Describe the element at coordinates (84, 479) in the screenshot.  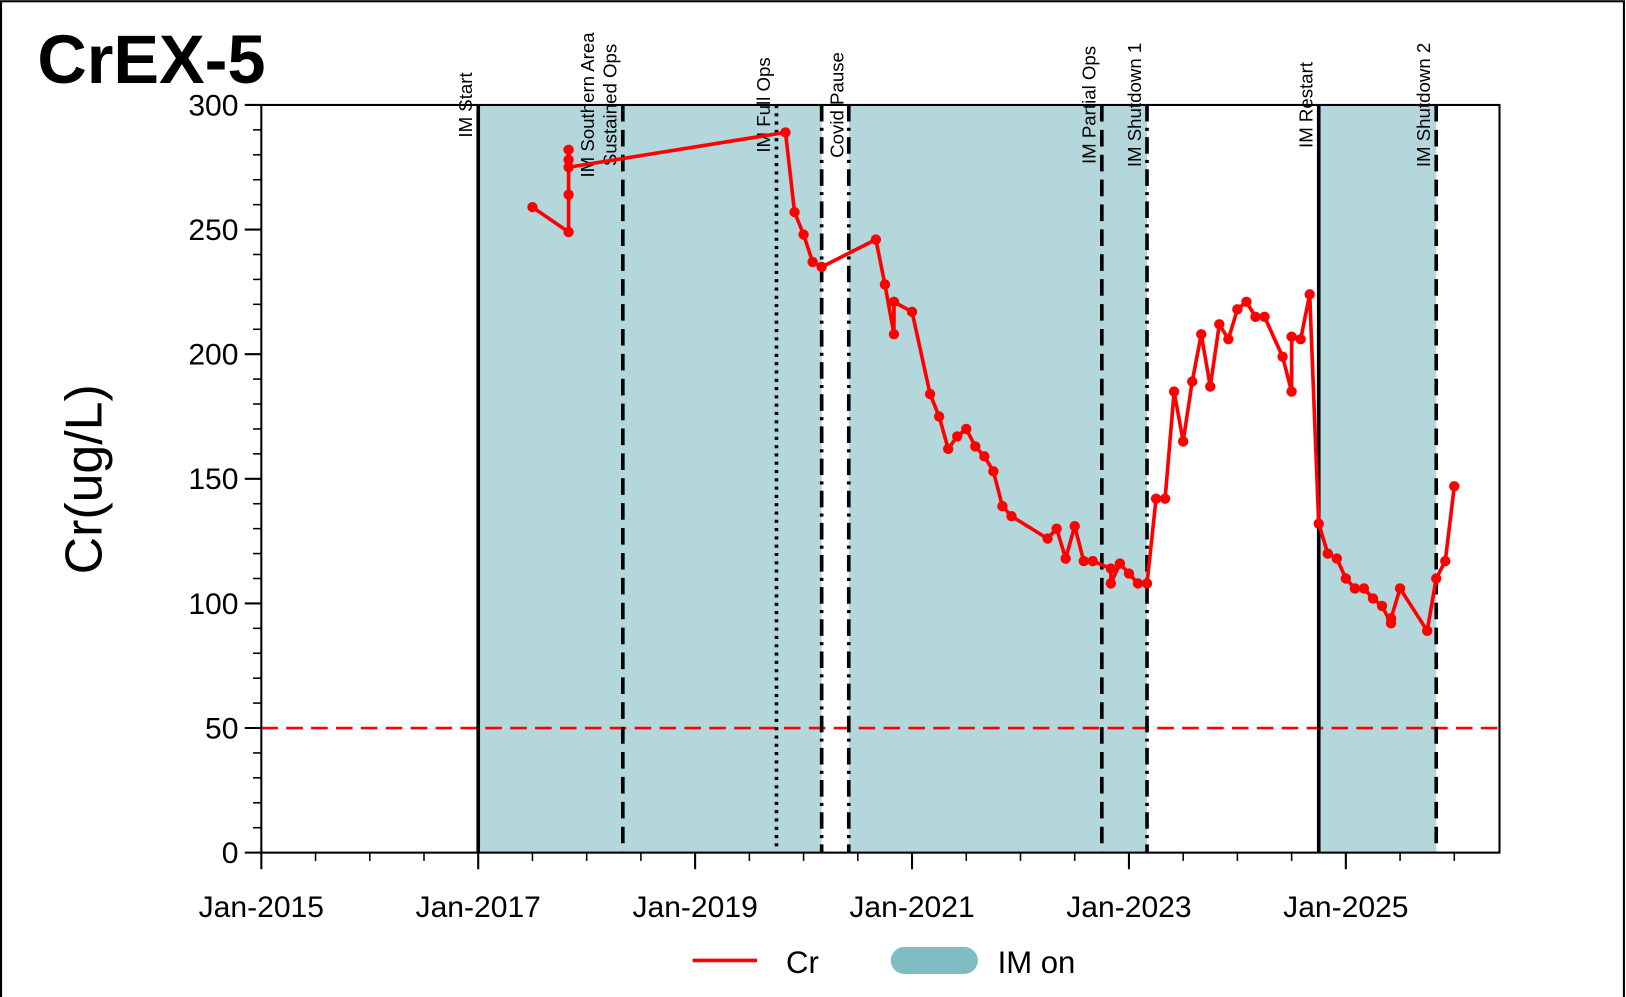
I see `y-axis-label: Cr(ug/L)` at that location.